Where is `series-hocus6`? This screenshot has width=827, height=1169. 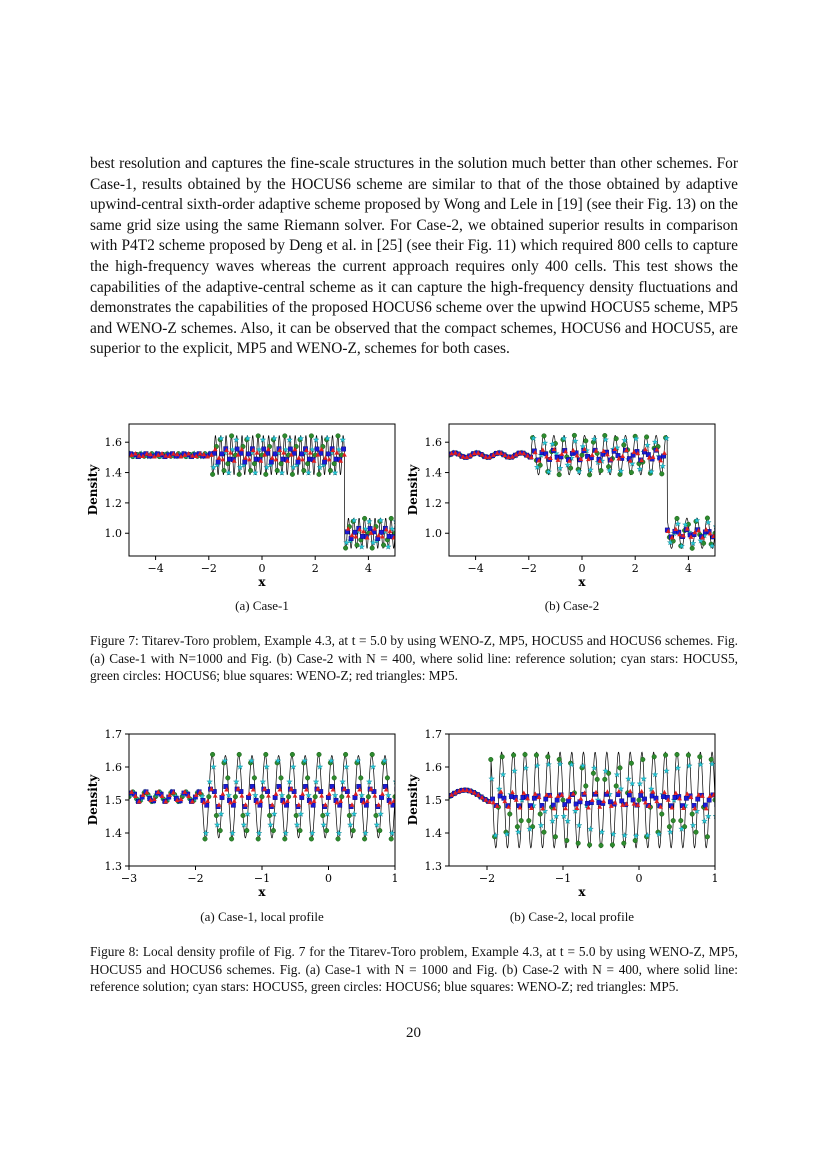 series-hocus6 is located at coordinates (262, 796).